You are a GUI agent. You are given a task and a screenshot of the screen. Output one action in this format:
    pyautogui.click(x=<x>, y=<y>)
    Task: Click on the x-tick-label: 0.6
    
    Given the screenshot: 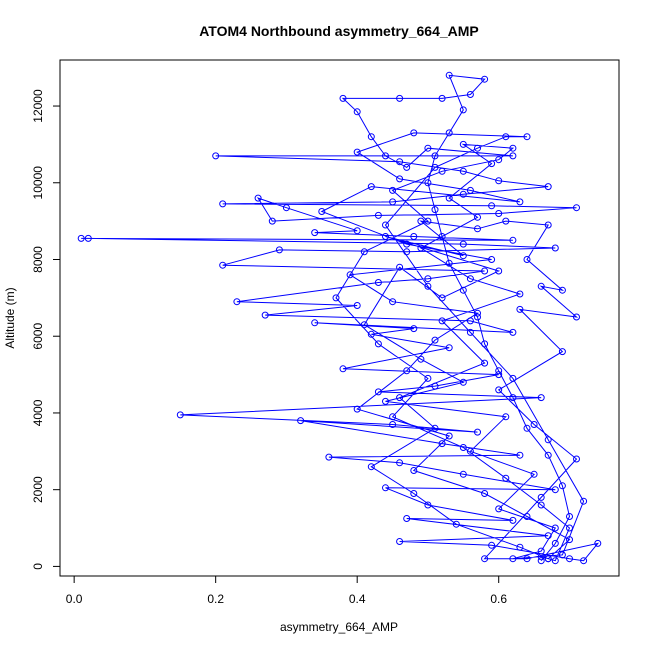 What is the action you would take?
    pyautogui.click(x=498, y=599)
    